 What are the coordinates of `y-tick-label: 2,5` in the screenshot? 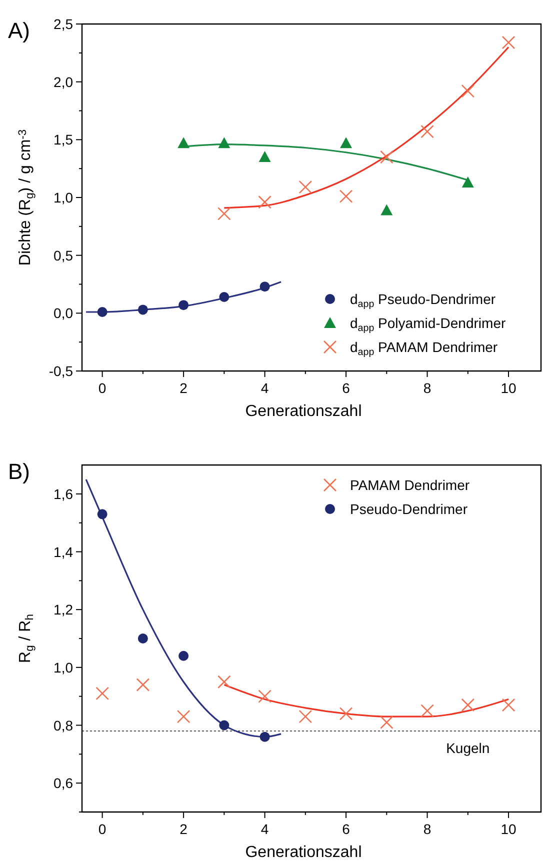 It's located at (64, 24).